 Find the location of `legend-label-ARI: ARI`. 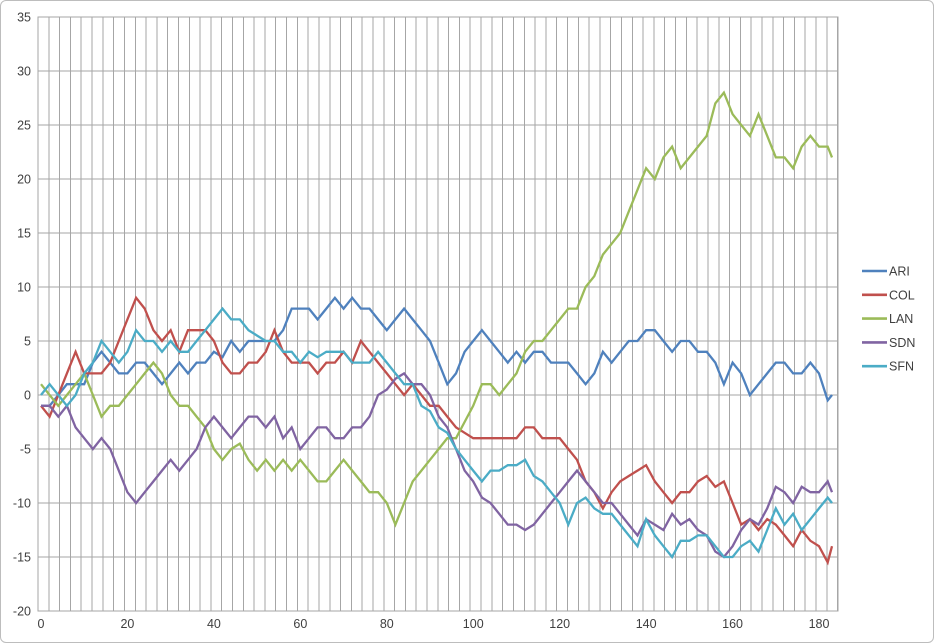

legend-label-ARI: ARI is located at coordinates (899, 272).